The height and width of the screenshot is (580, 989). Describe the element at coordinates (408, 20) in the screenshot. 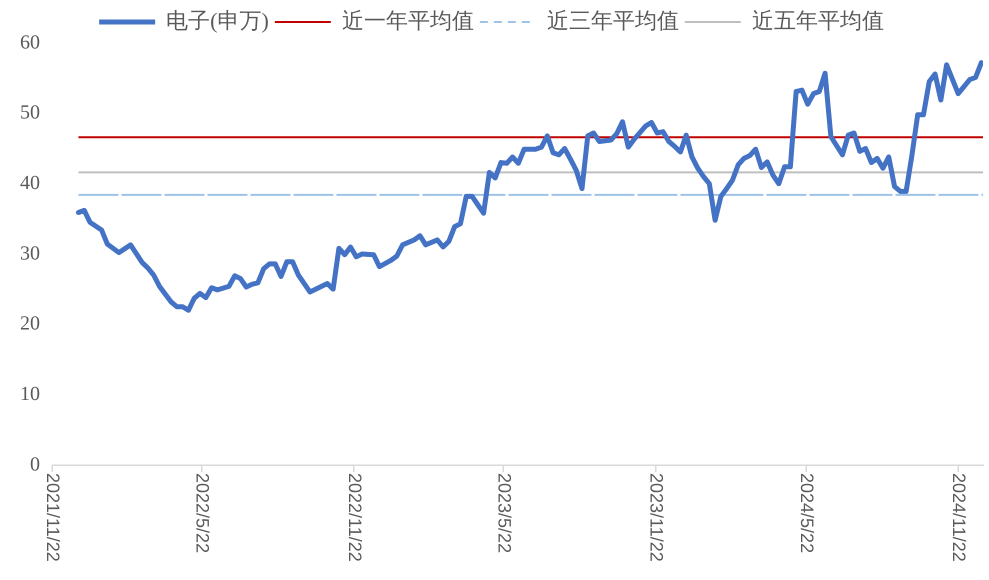

I see `legend-label: 近一年平均值` at that location.